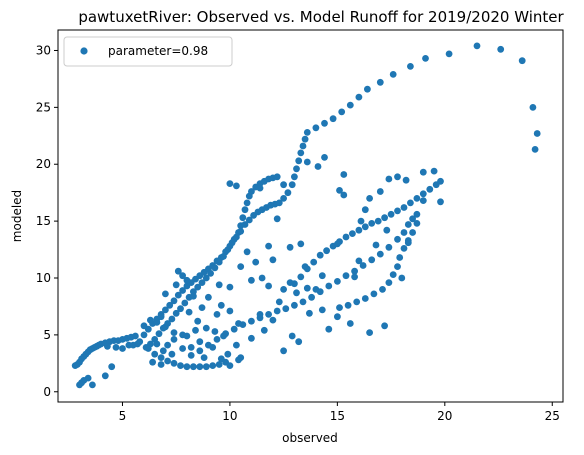 The width and height of the screenshot is (584, 455). I want to click on y-tick-label: 10, so click(43, 278).